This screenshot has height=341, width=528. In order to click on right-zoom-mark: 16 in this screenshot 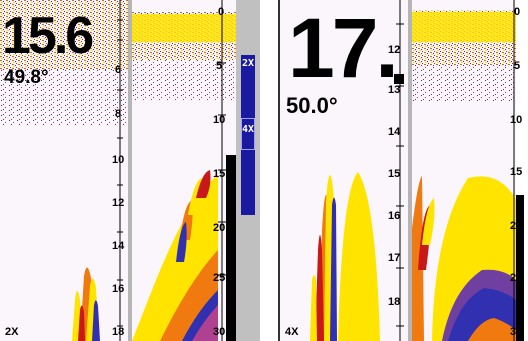, I will do `click(394, 216)`.